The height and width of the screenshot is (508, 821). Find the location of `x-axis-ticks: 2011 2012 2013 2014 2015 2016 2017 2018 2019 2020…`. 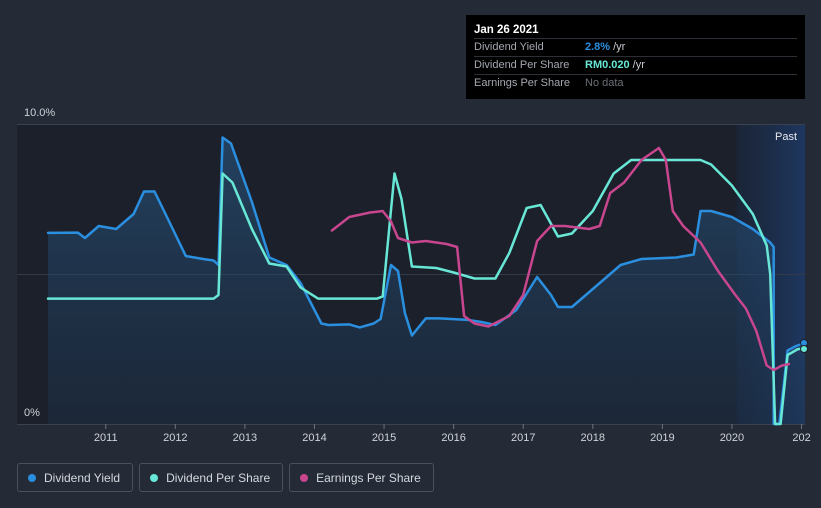

x-axis-ticks: 2011 2012 2013 2014 2015 2016 2017 2018 2019 2020… is located at coordinates (452, 434).